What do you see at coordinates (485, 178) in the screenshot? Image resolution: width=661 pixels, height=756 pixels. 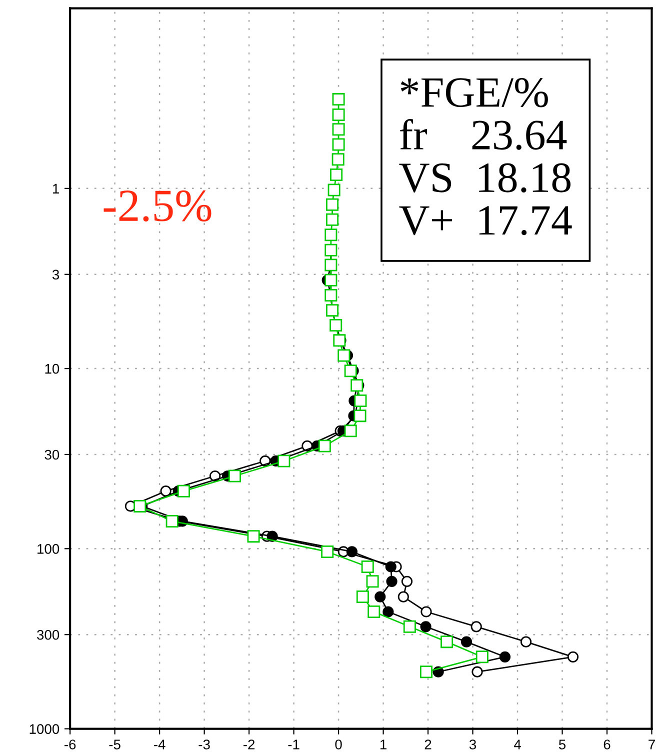 I see `annotation: VS 18.18` at bounding box center [485, 178].